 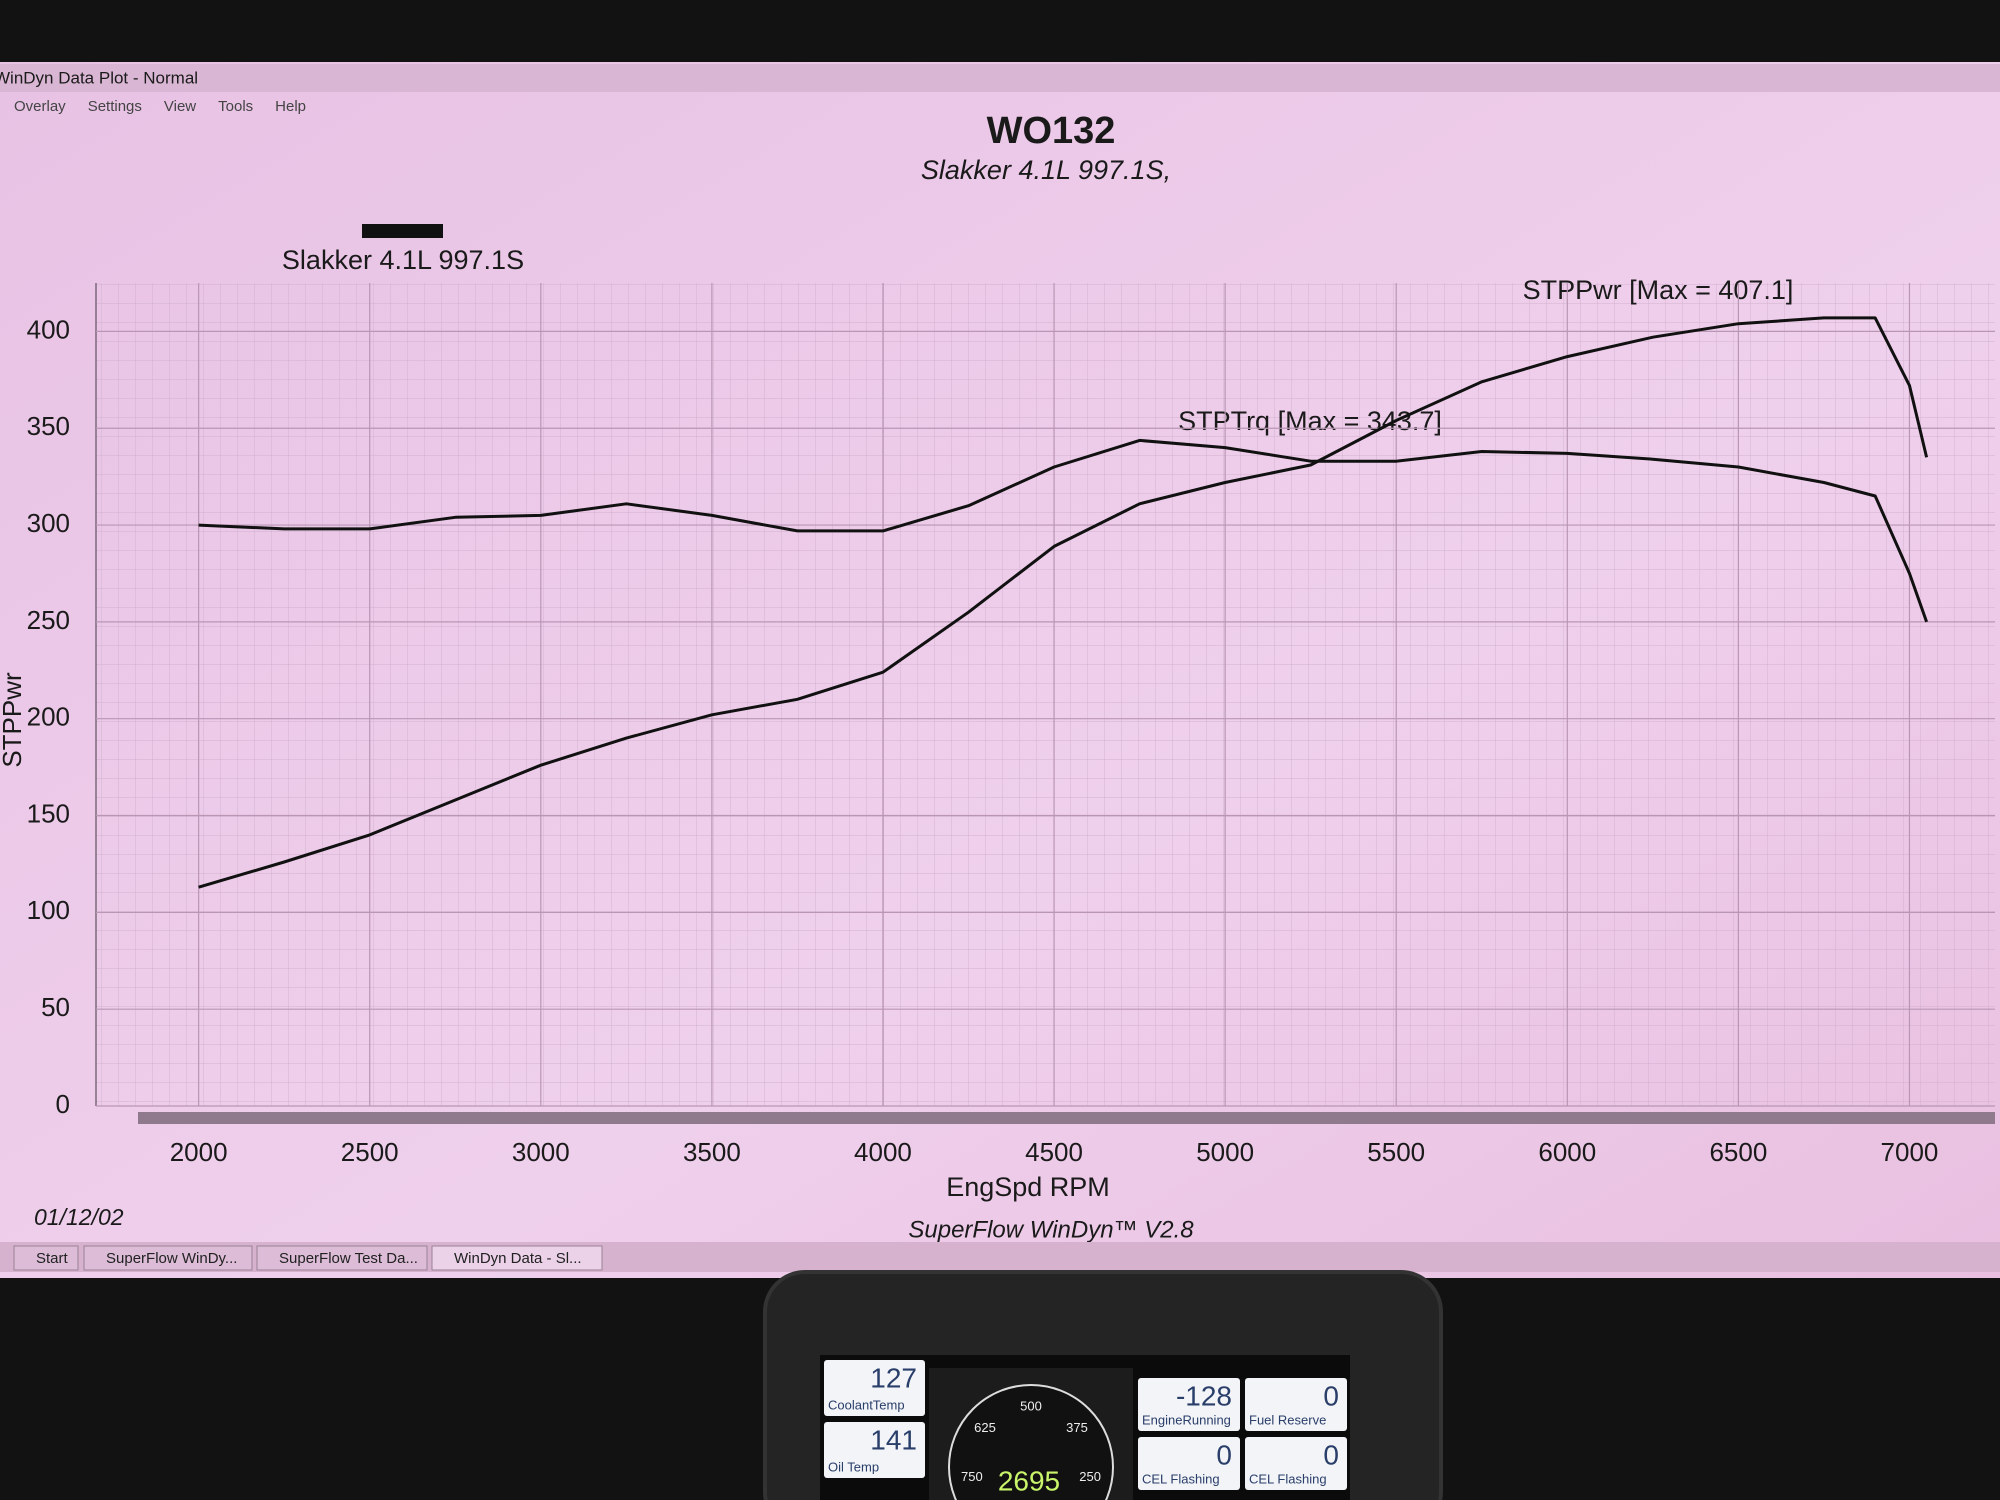 What do you see at coordinates (160, 106) in the screenshot?
I see `menu-bar: Overlay Settings View Tools Help` at bounding box center [160, 106].